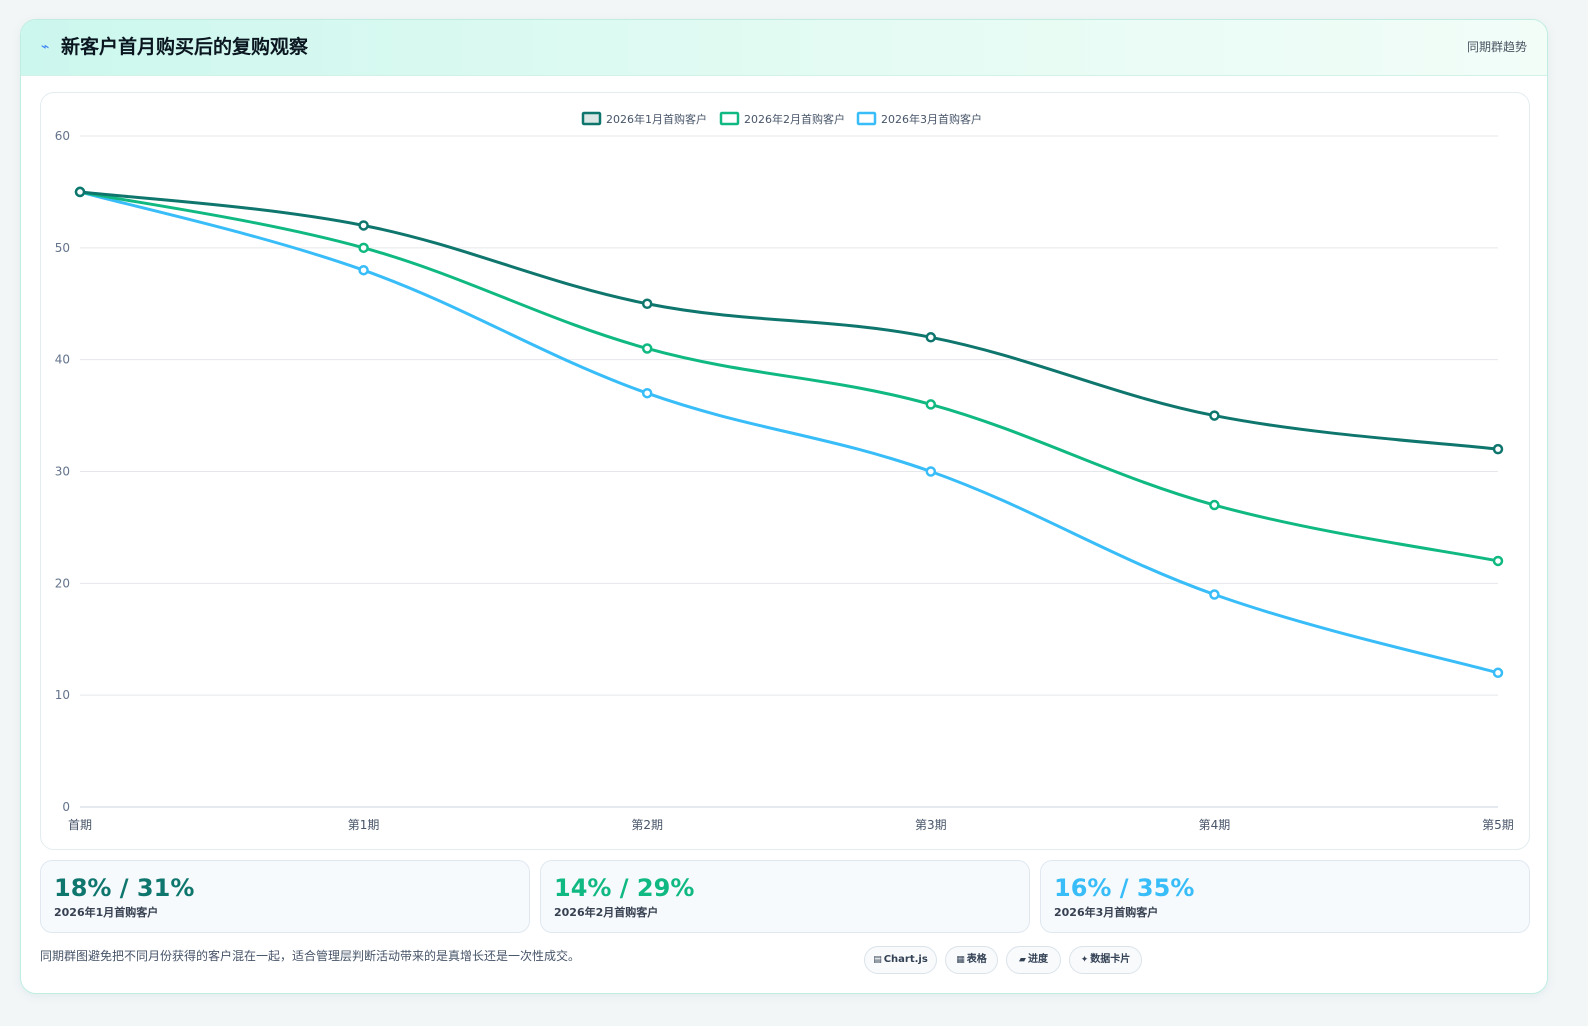  Describe the element at coordinates (62, 695) in the screenshot. I see `y-tick-label: 10` at that location.